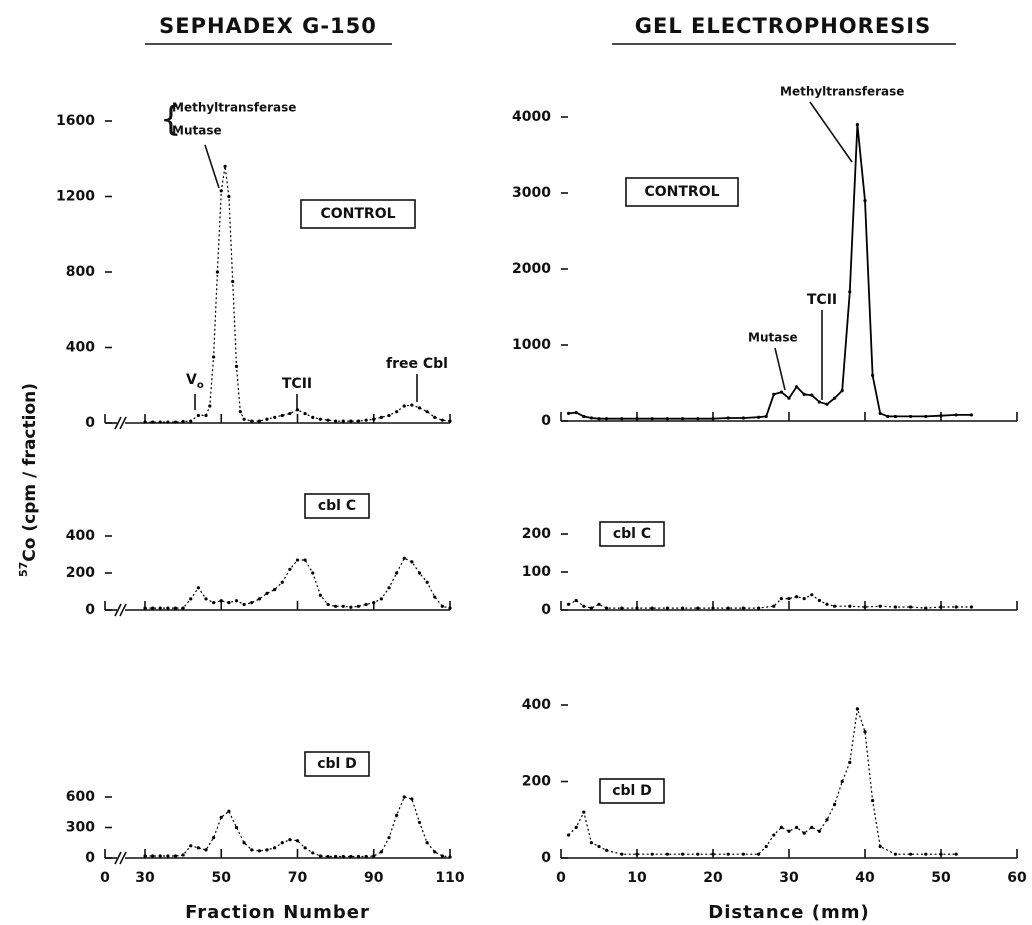  I want to click on y-axis-label: 57Co (cpm / fraction), so click(28, 480).